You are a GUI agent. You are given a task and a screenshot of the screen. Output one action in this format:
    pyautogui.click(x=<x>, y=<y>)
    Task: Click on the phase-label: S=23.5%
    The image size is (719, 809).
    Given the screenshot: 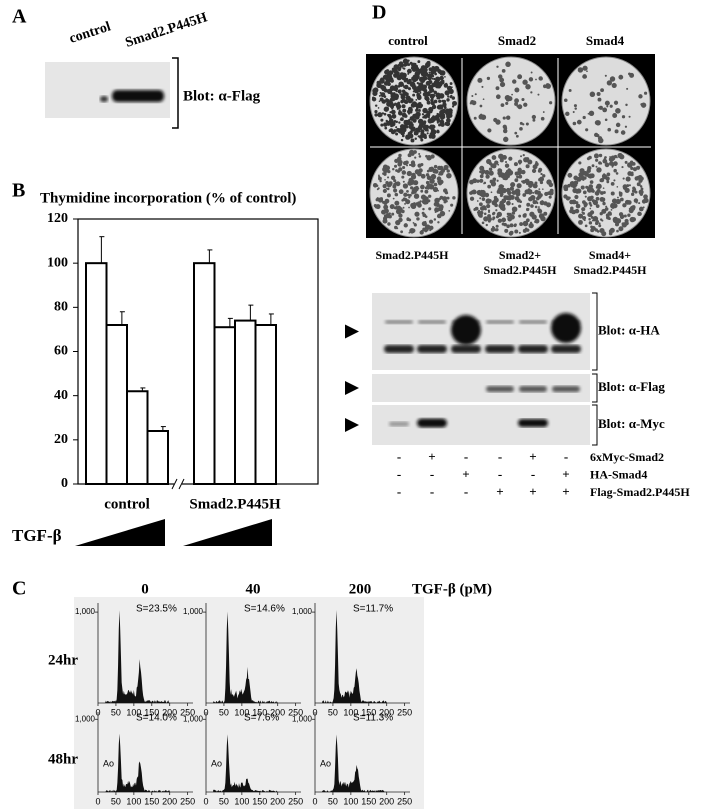 What is the action you would take?
    pyautogui.click(x=156, y=609)
    